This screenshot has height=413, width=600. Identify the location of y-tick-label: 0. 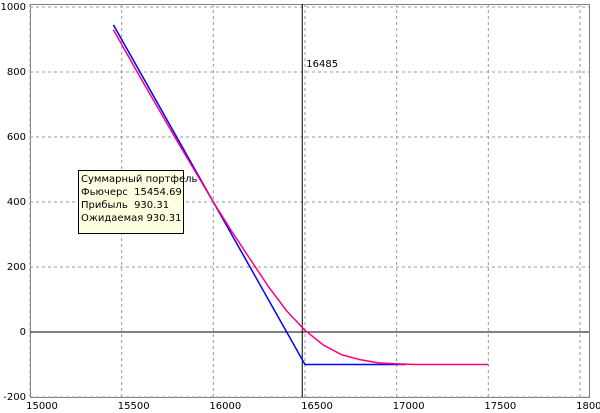
(23, 332).